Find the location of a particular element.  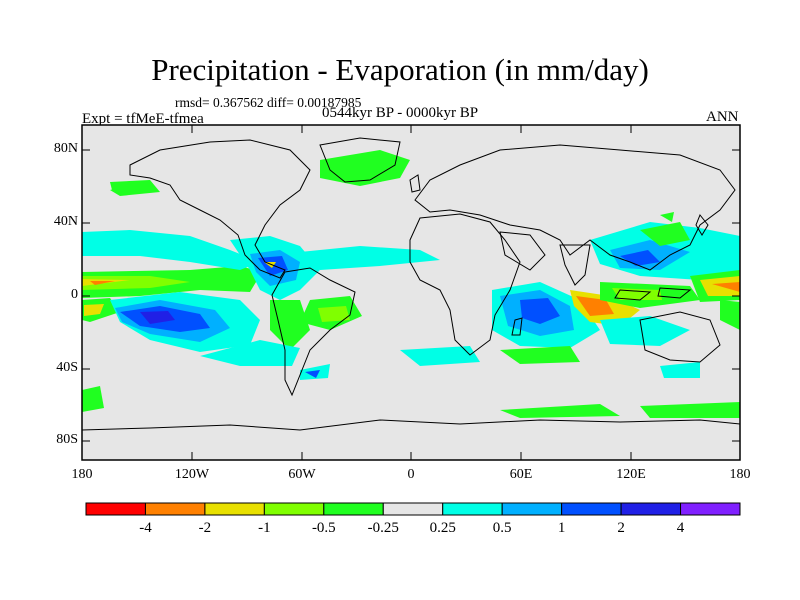

lat-label-80s: 80S is located at coordinates (67, 439).